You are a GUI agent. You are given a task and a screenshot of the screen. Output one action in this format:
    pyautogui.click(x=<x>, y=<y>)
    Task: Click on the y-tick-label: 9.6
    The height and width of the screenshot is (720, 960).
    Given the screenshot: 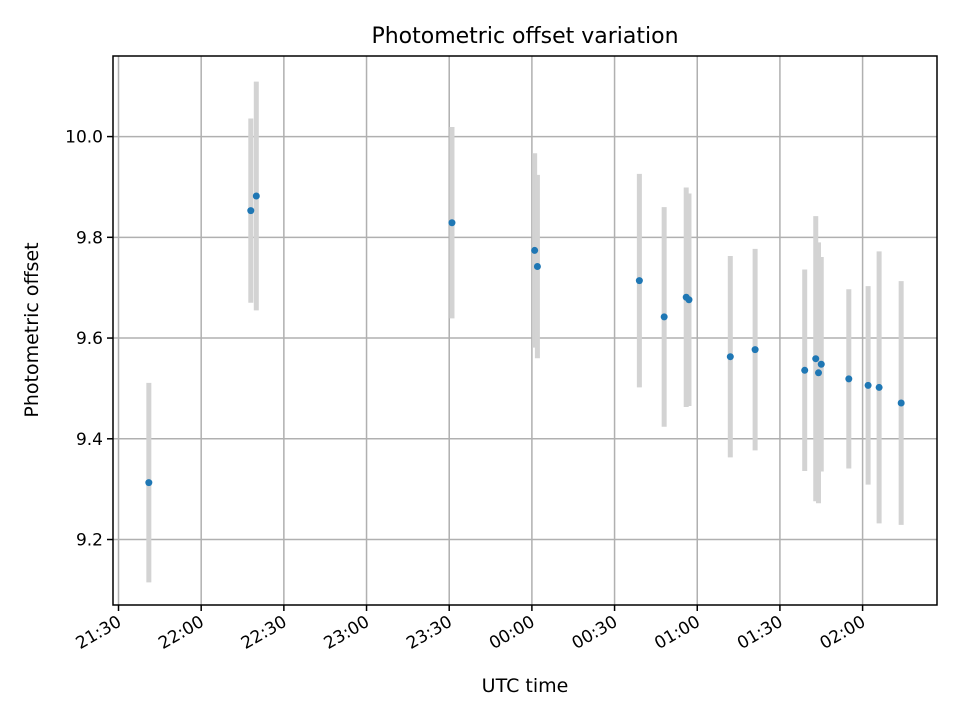 What is the action you would take?
    pyautogui.click(x=89, y=339)
    